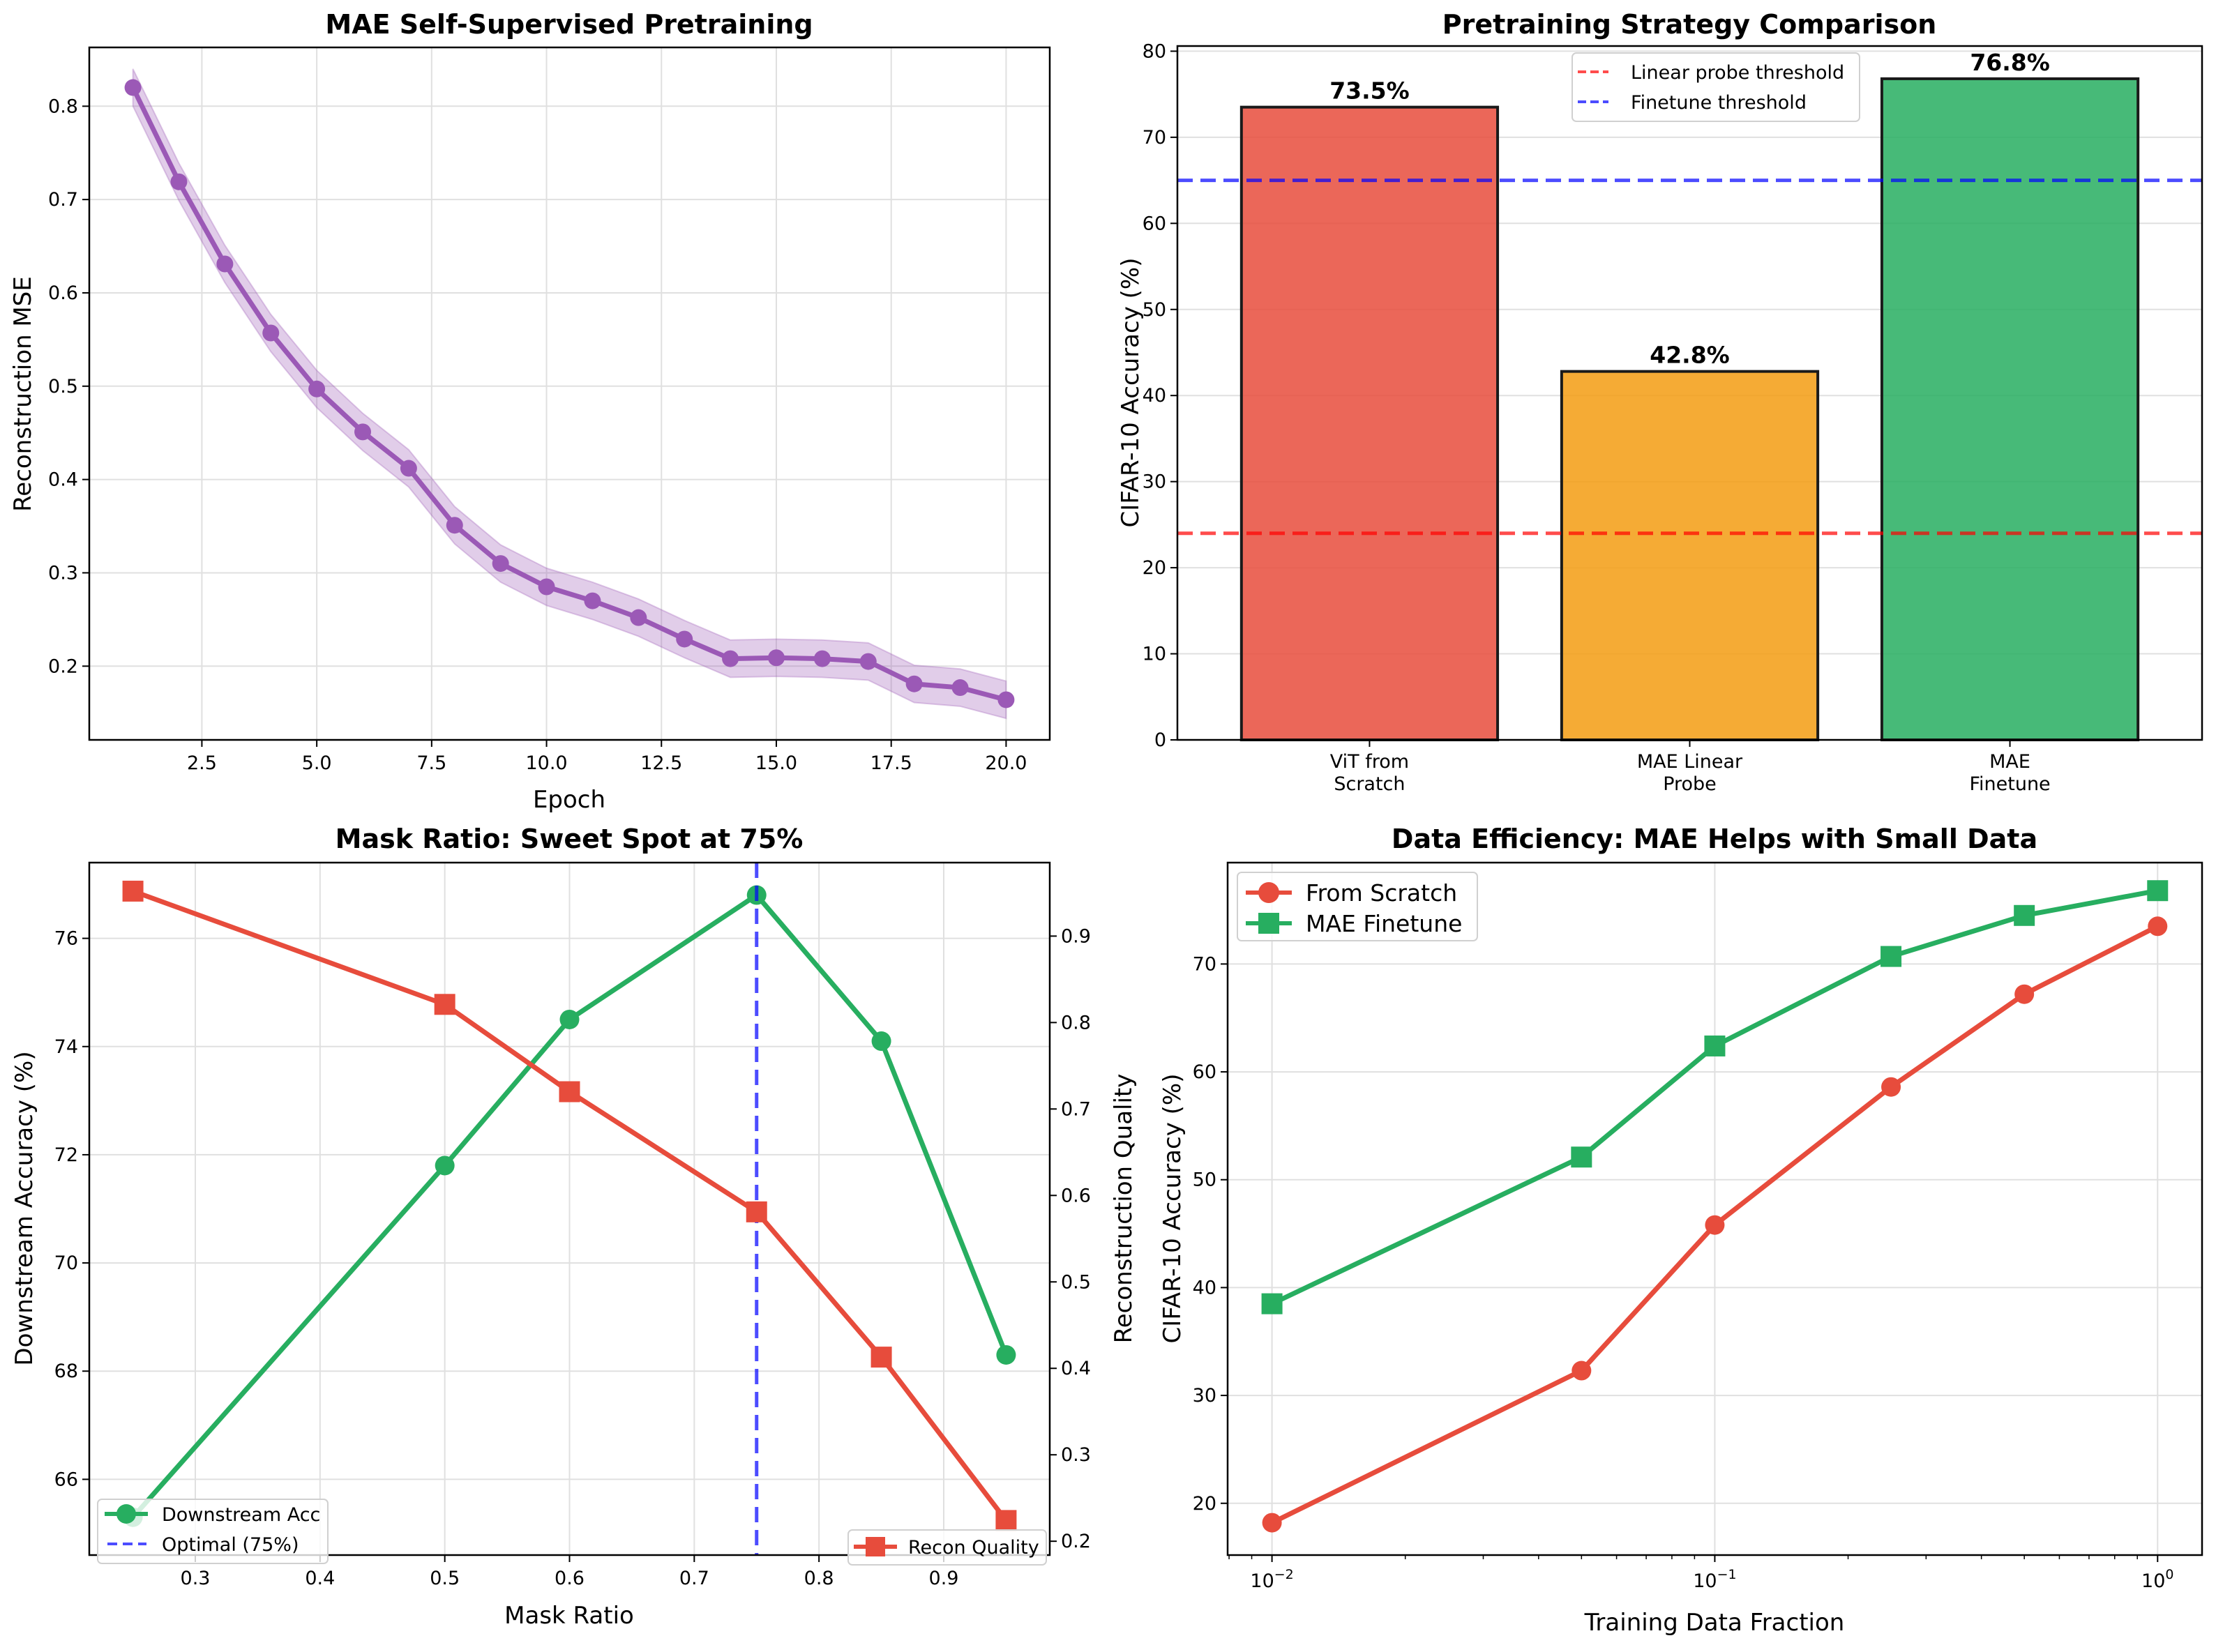 This screenshot has height=1652, width=2216. What do you see at coordinates (1690, 555) in the screenshot?
I see `bar` at bounding box center [1690, 555].